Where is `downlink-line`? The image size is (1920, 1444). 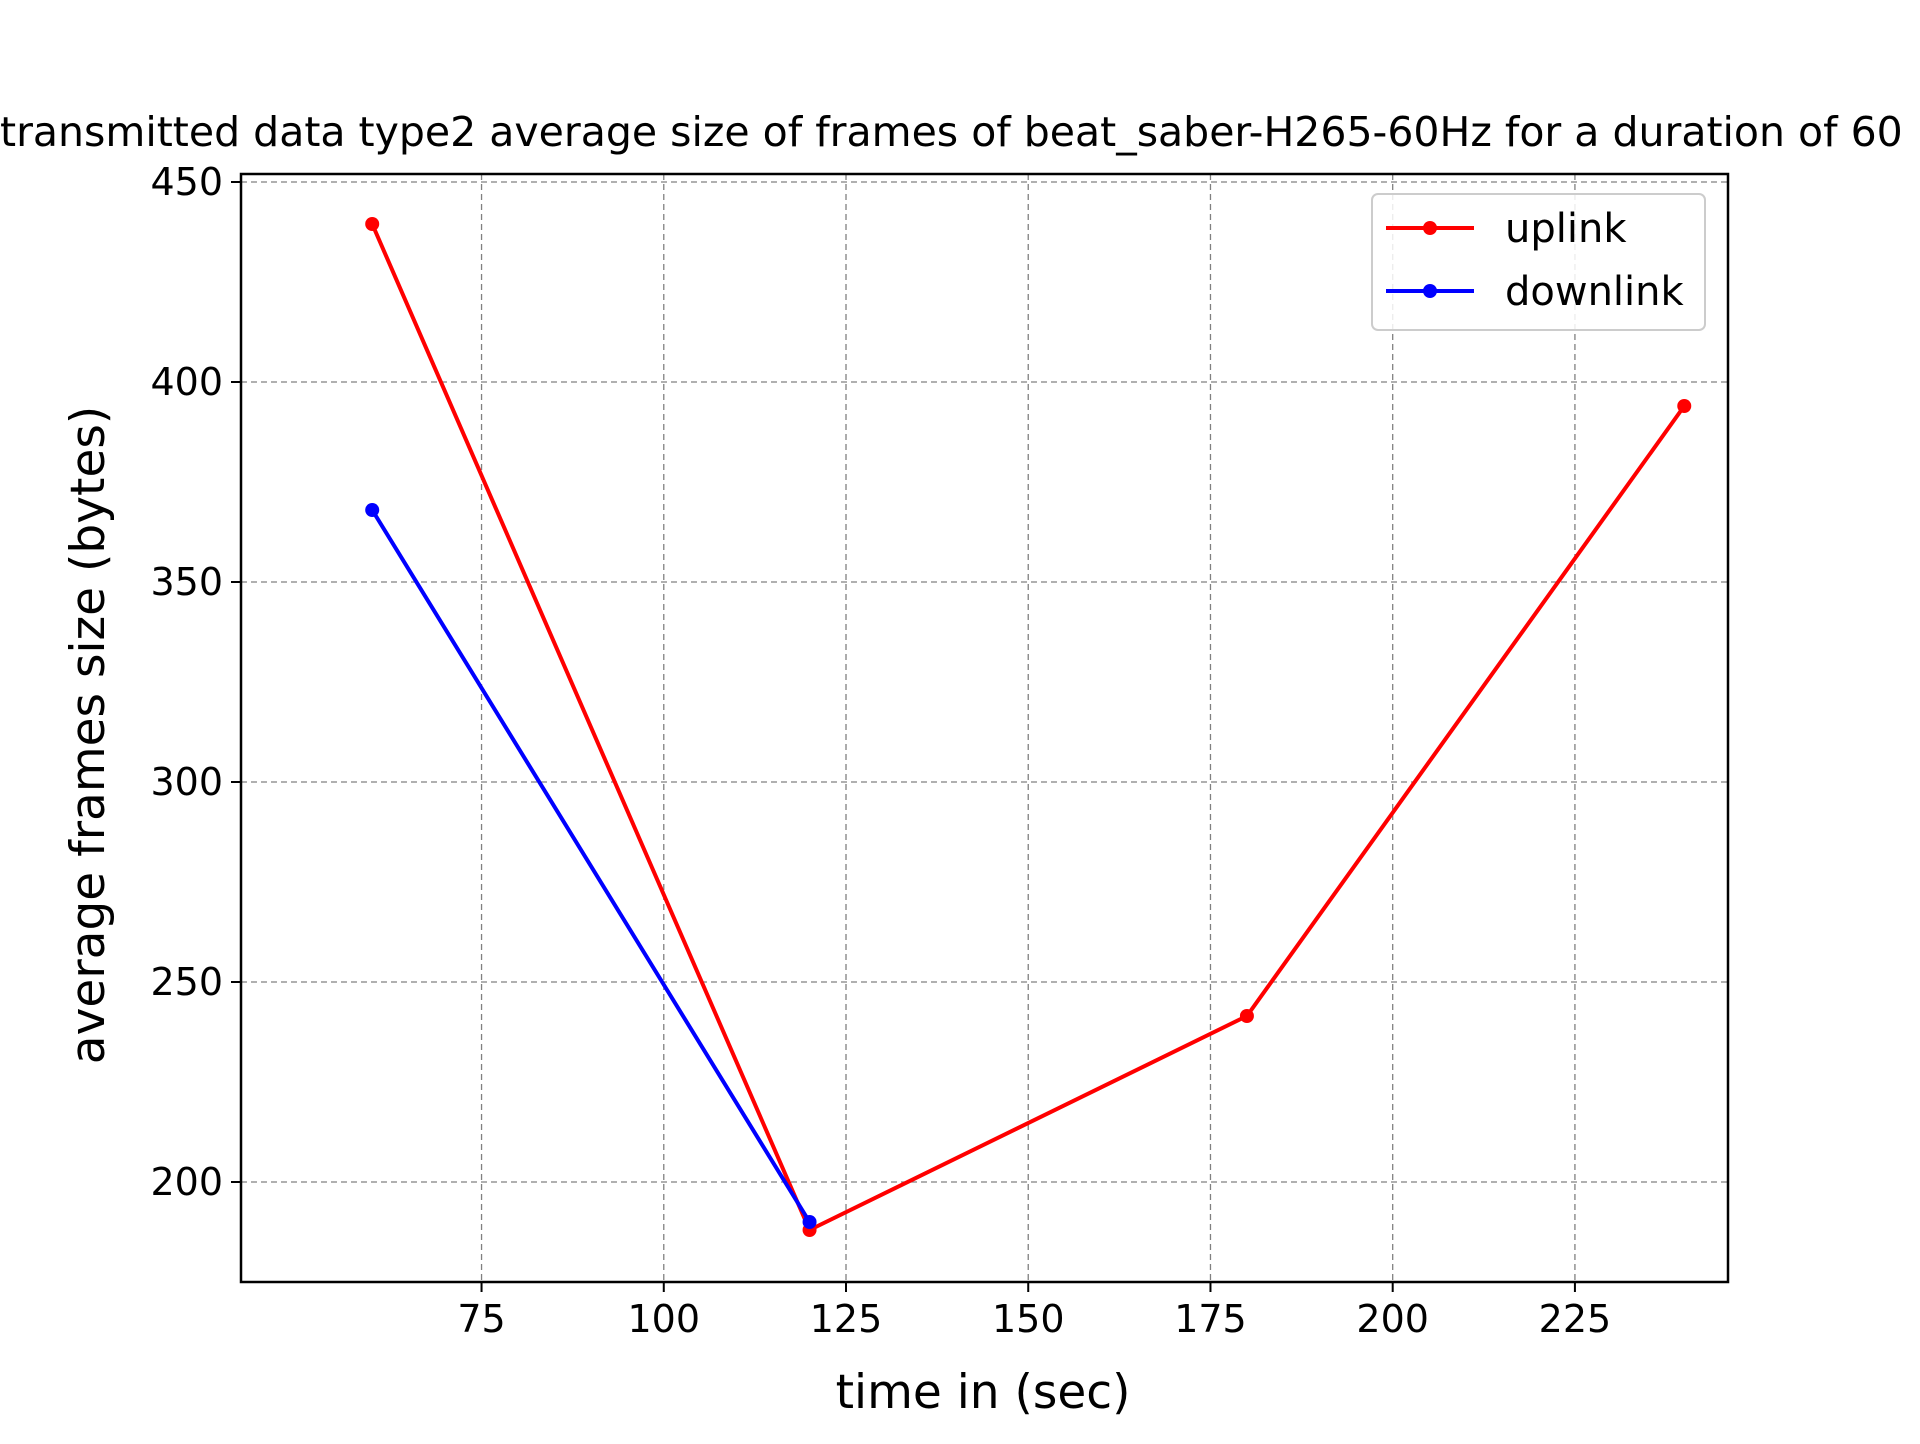
downlink-line is located at coordinates (591, 866).